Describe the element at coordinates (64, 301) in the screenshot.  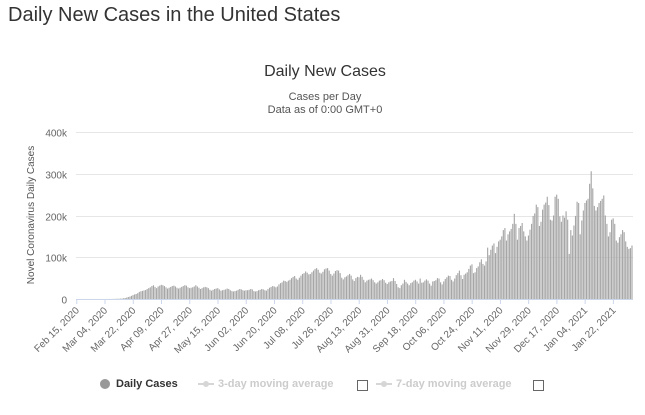
I see `y-tick-label: 0` at that location.